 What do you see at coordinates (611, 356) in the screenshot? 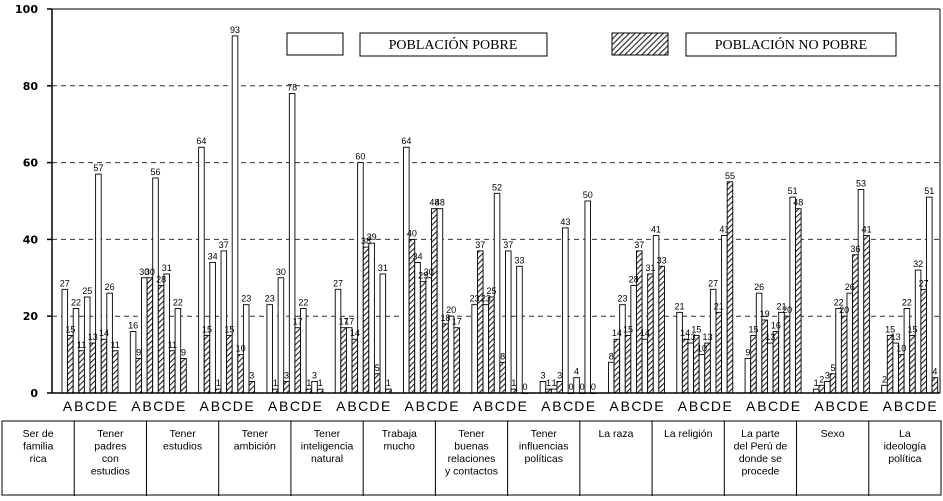
I see `data-label: 8` at bounding box center [611, 356].